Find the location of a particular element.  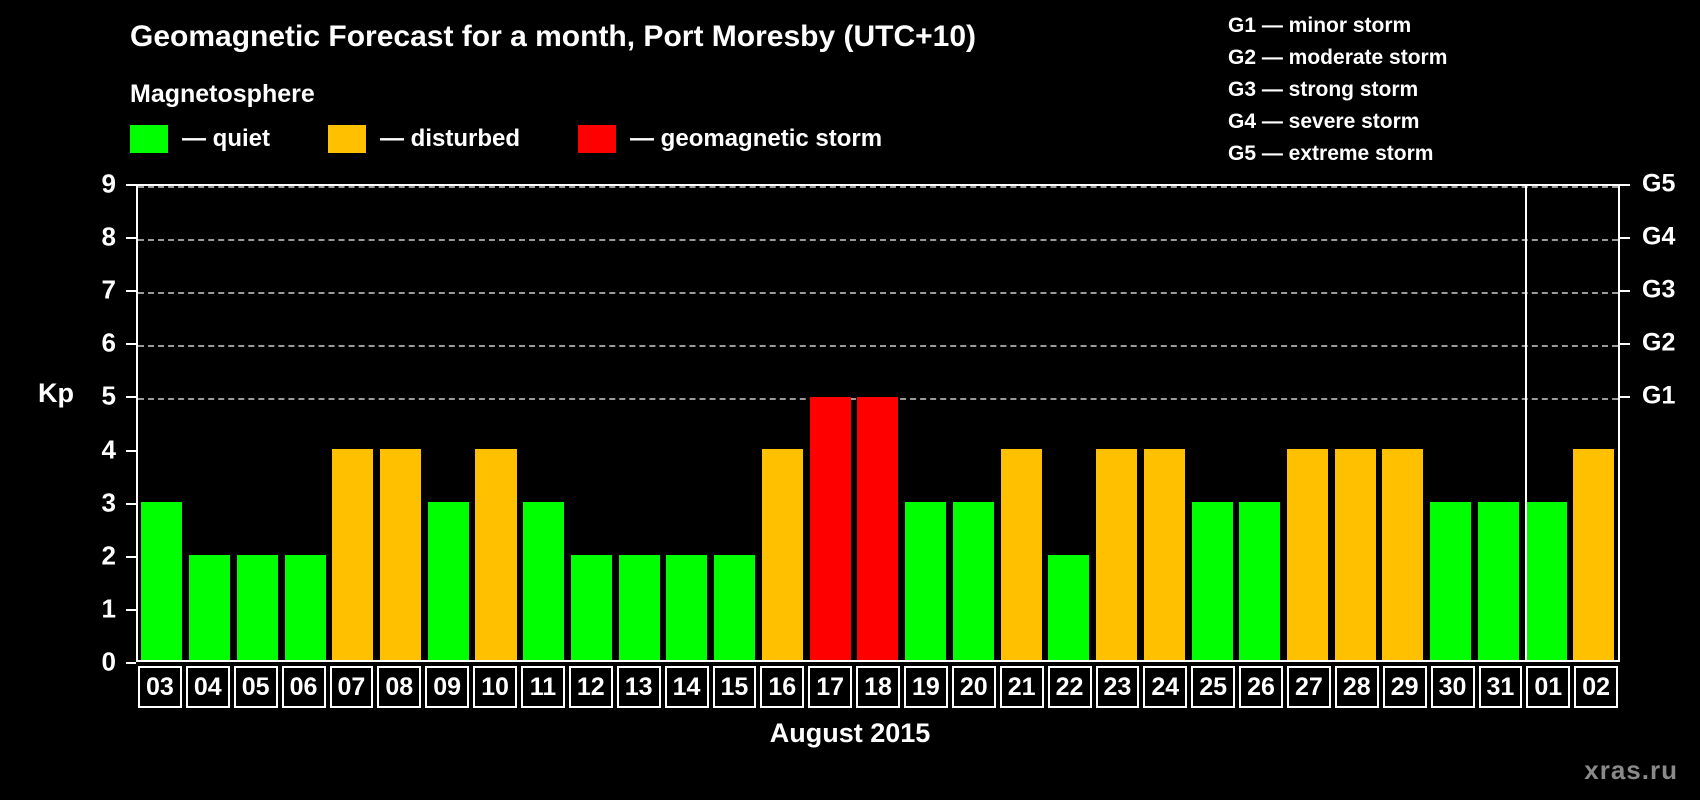

x-day-label: 09 is located at coordinates (447, 687).